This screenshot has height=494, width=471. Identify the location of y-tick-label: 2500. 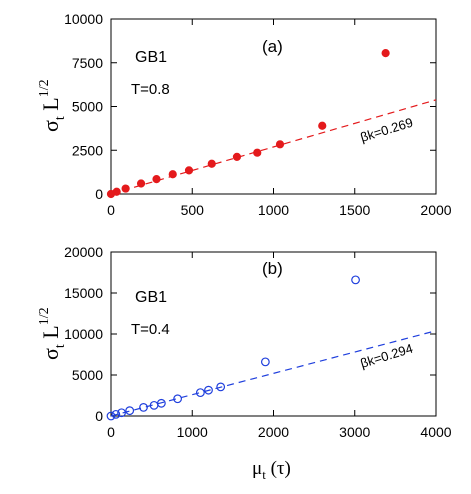
(87, 150).